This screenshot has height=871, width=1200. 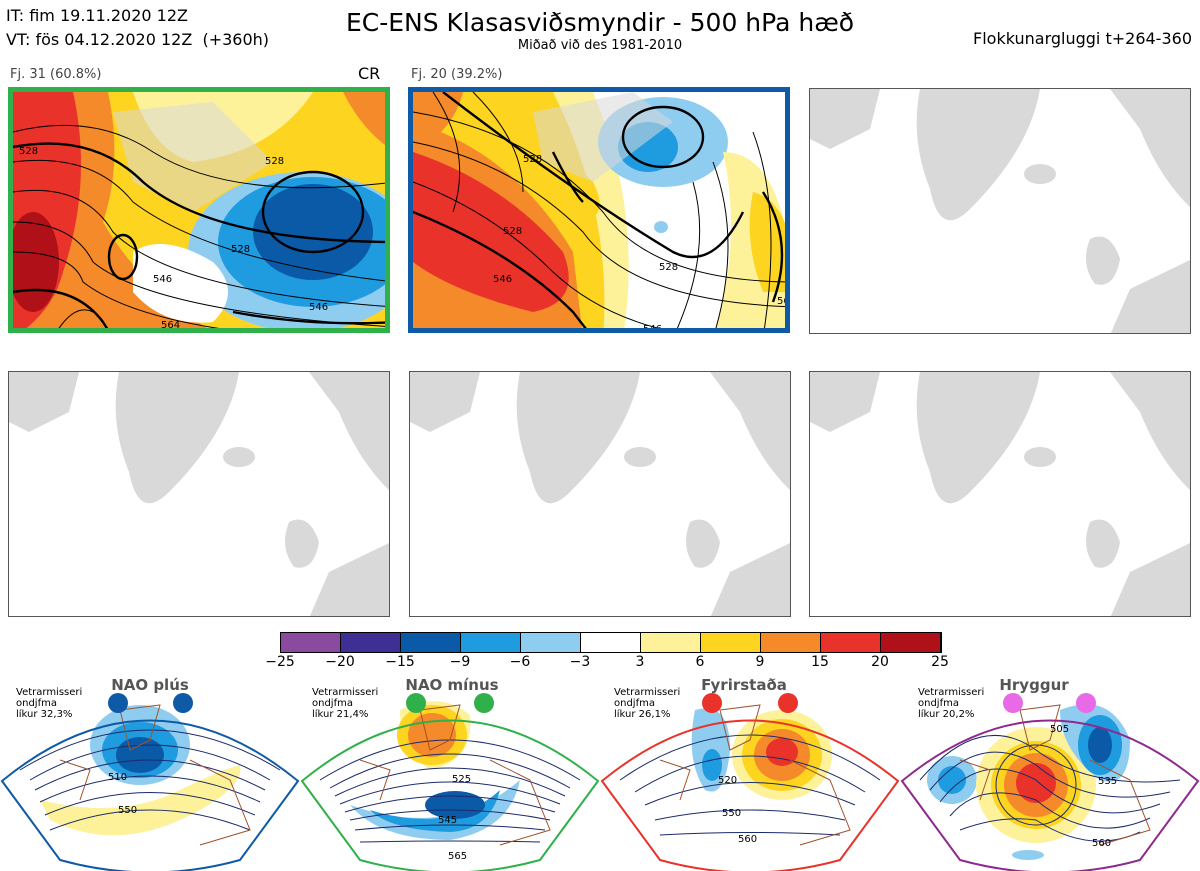 What do you see at coordinates (1107, 781) in the screenshot?
I see `contour-label: 535` at bounding box center [1107, 781].